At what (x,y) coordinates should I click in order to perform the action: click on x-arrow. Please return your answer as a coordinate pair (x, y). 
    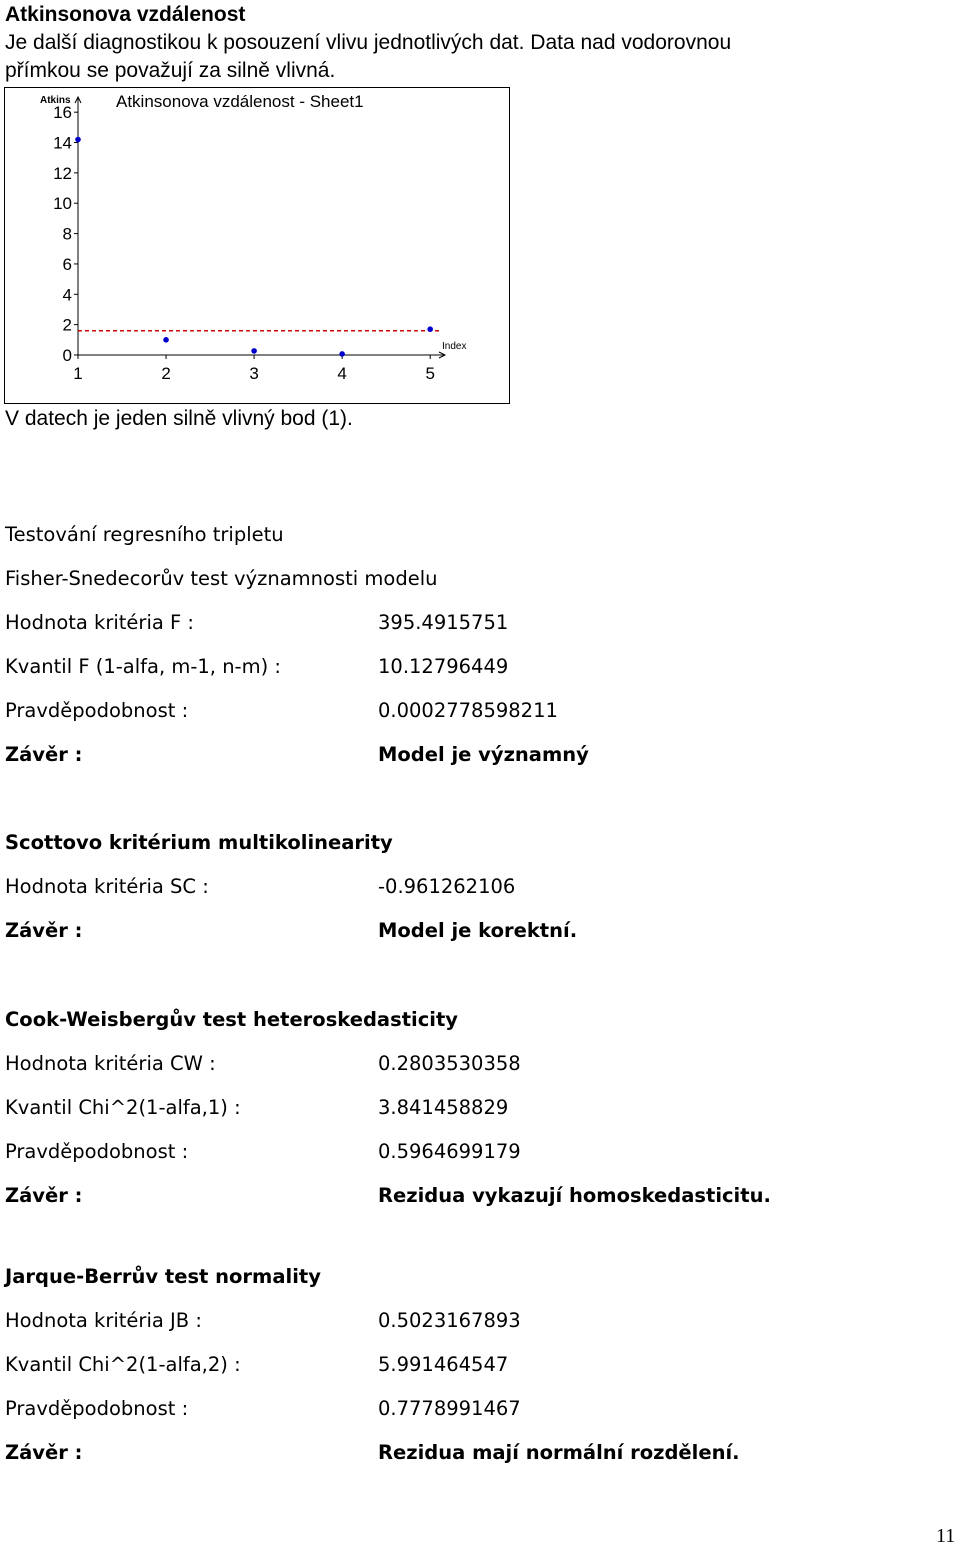
    Looking at the image, I should click on (442, 355).